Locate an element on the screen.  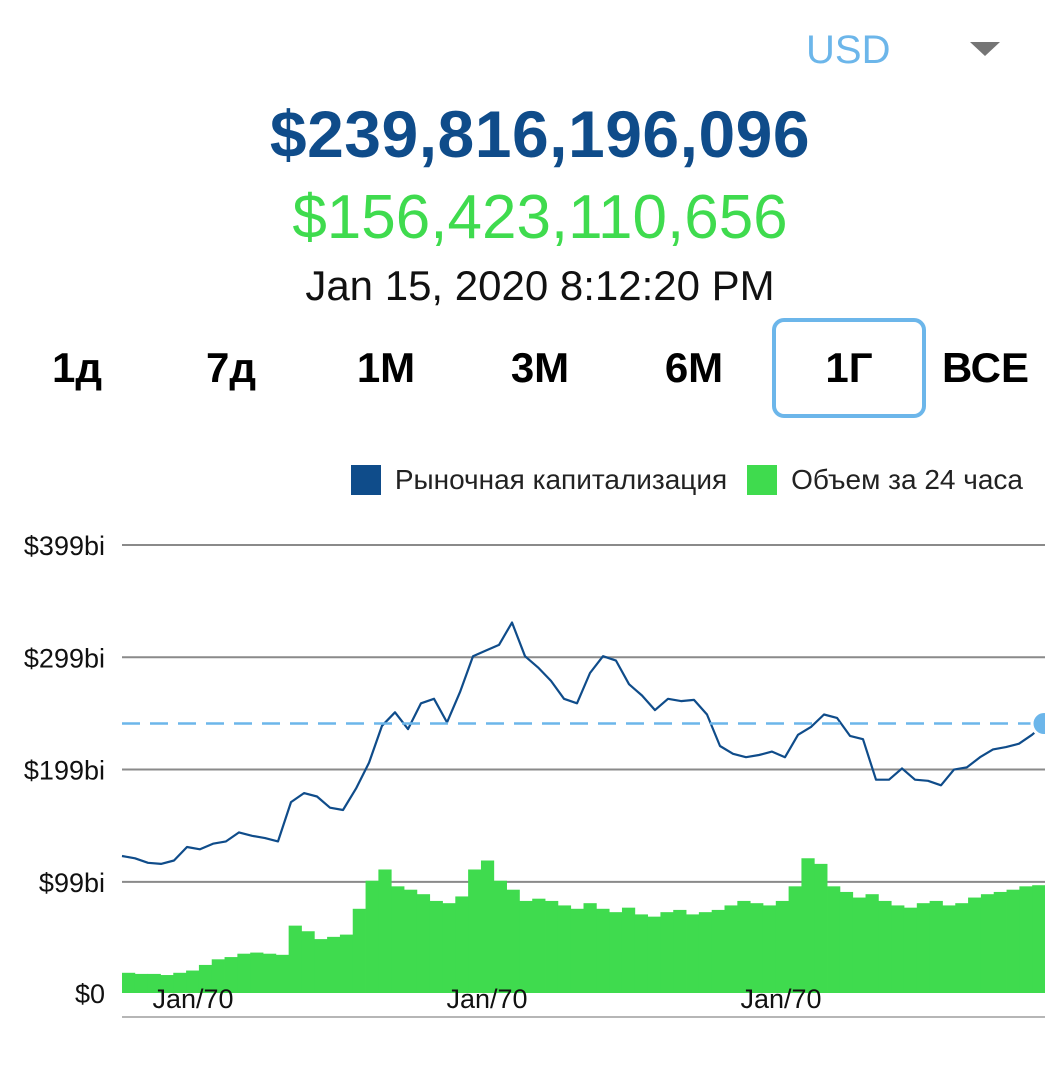
tab-6m: 6М is located at coordinates (694, 367).